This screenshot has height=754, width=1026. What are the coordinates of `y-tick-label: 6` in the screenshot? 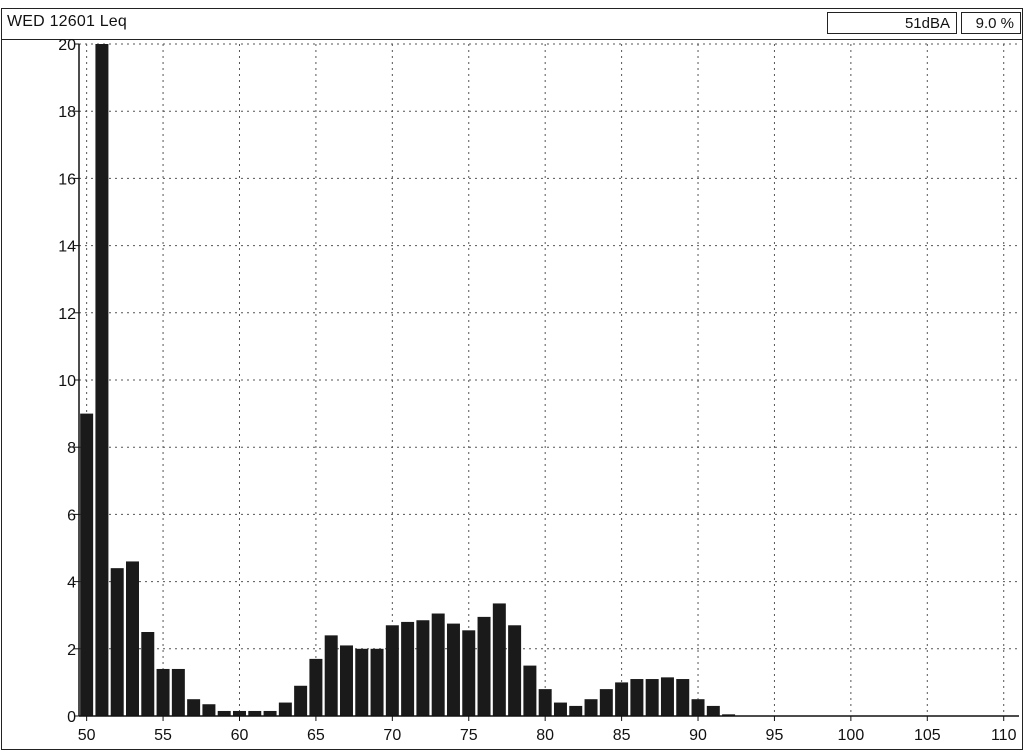 It's located at (71, 515).